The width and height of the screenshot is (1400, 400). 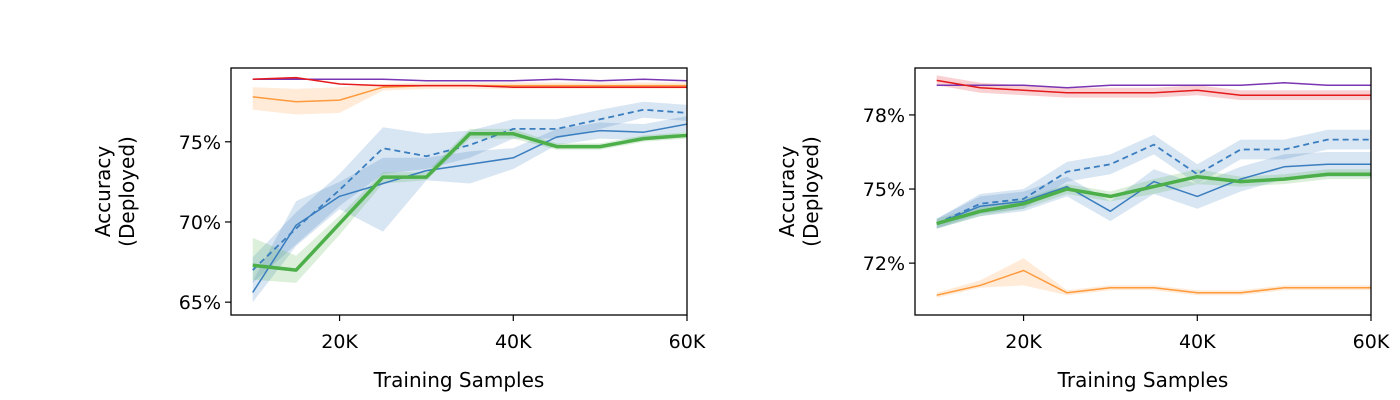 What do you see at coordinates (1153, 282) in the screenshot?
I see `series-0-line` at bounding box center [1153, 282].